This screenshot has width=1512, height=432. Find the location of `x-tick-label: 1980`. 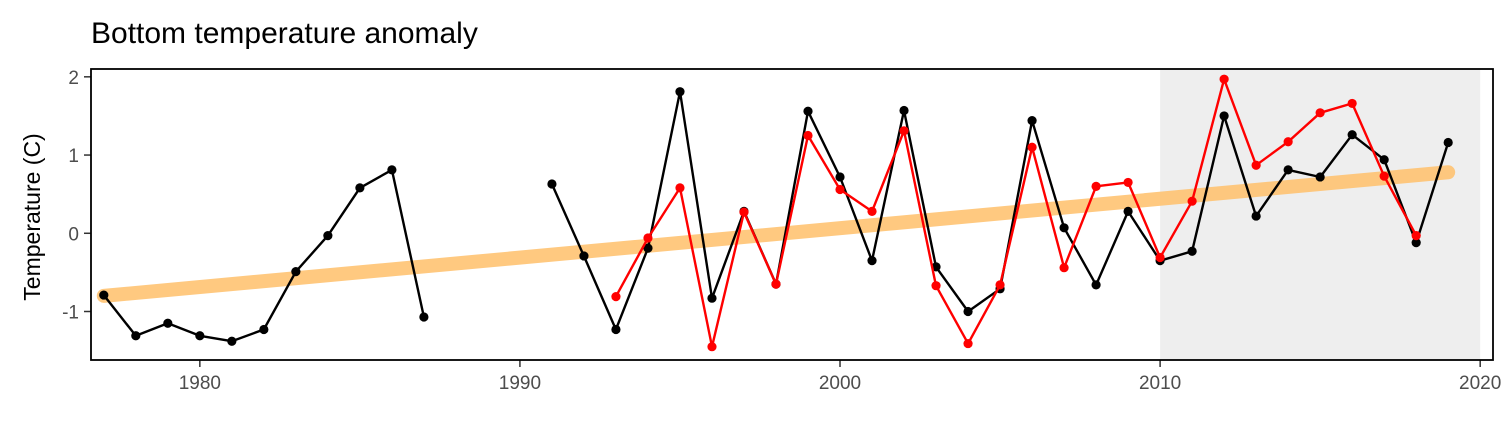

x-tick-label: 1980 is located at coordinates (200, 383).